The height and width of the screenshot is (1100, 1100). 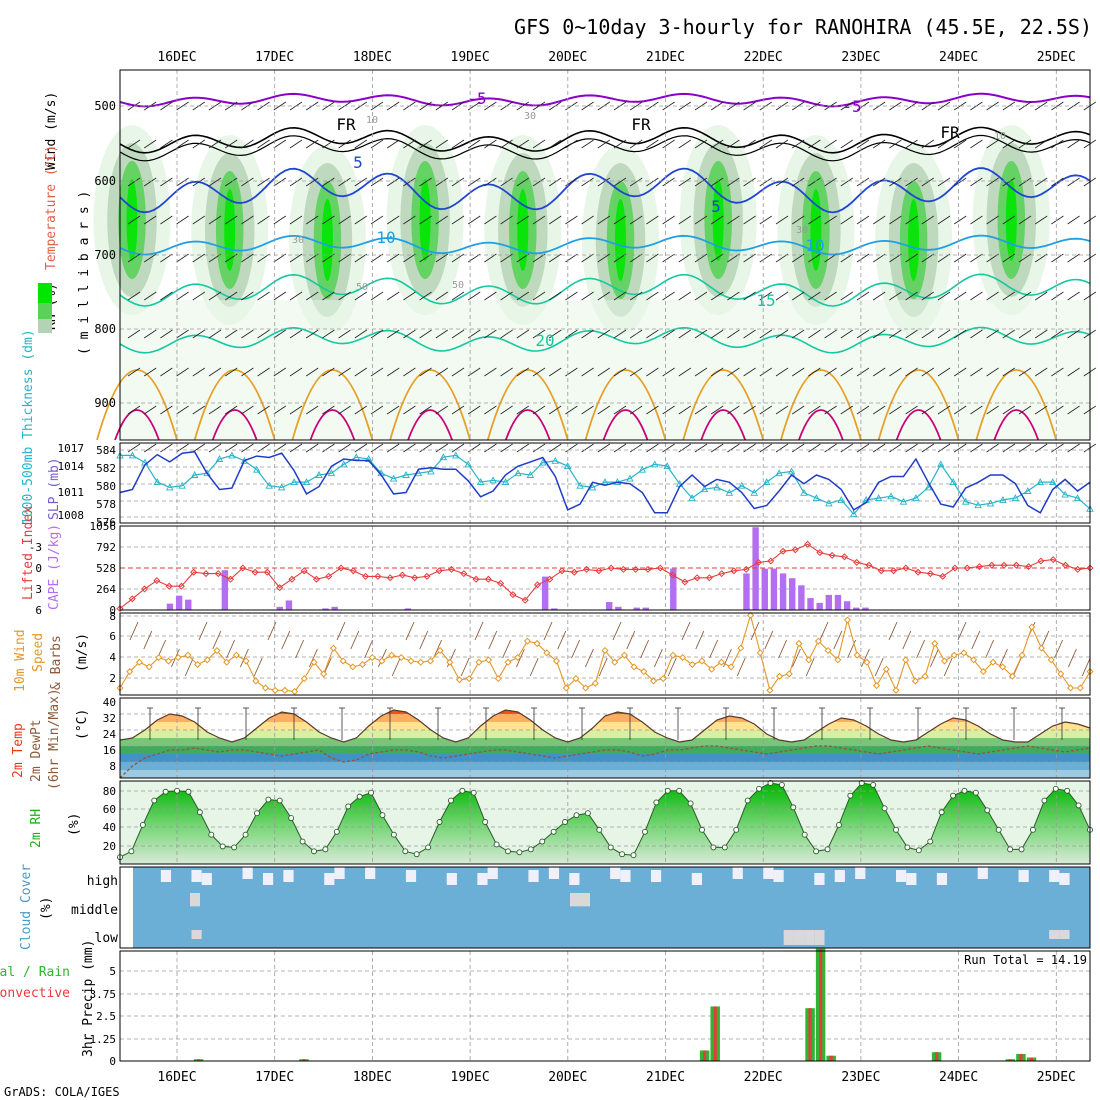 I want to click on rh-tick-label: 40, so click(x=109, y=827).